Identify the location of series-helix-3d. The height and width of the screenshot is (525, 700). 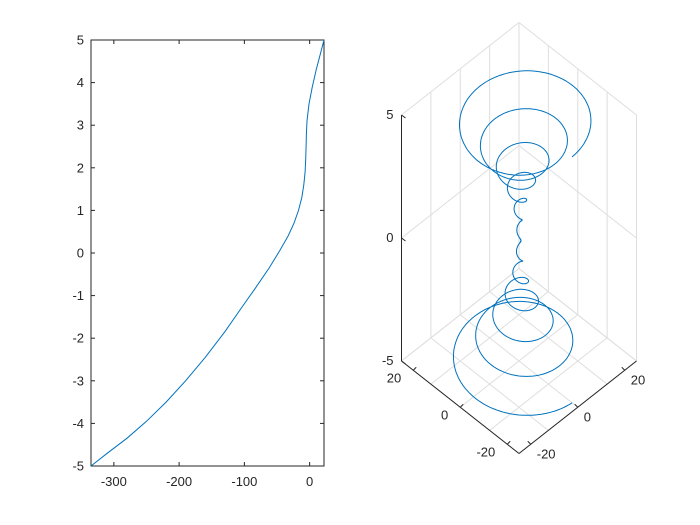
(522, 243).